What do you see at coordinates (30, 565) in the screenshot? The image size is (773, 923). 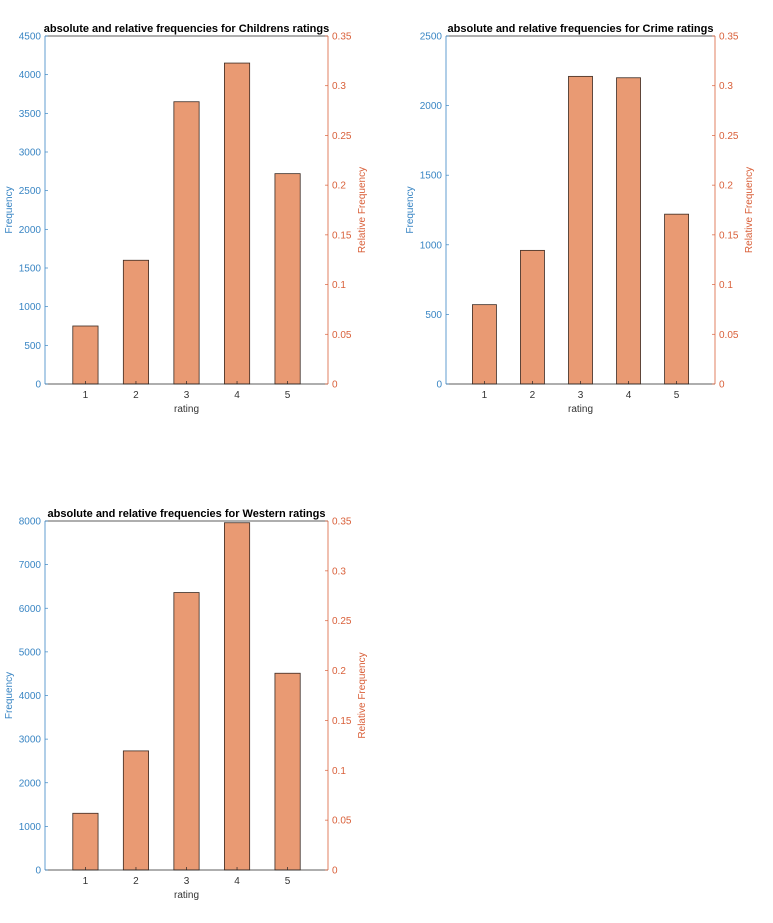 I see `left-y-tick-label: 7000` at bounding box center [30, 565].